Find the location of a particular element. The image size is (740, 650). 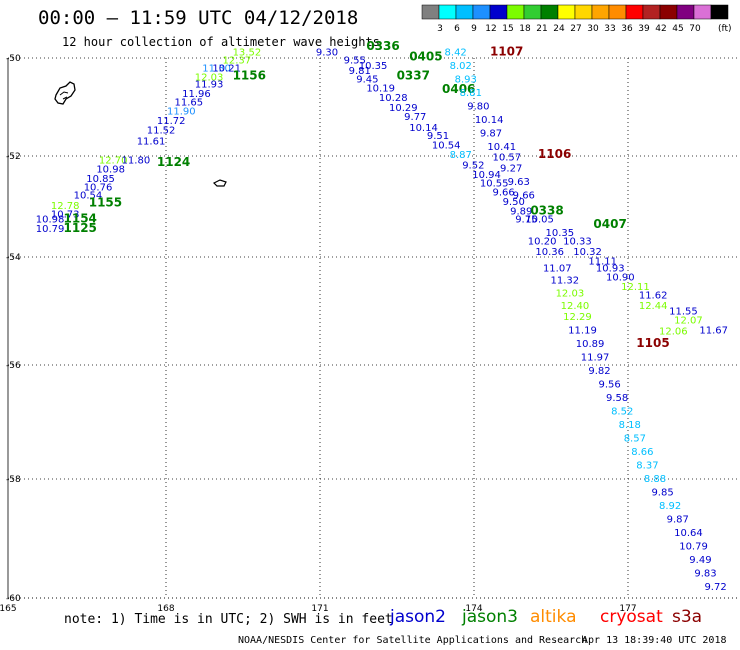

wave-height-label: 12.78 is located at coordinates (65, 206).